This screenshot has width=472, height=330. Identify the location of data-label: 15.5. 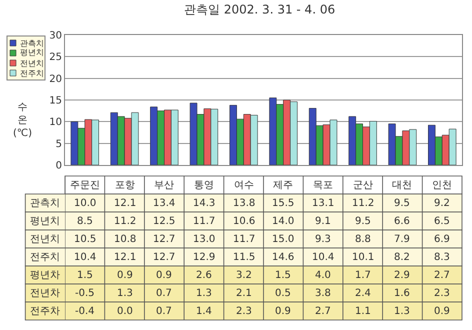
(283, 203).